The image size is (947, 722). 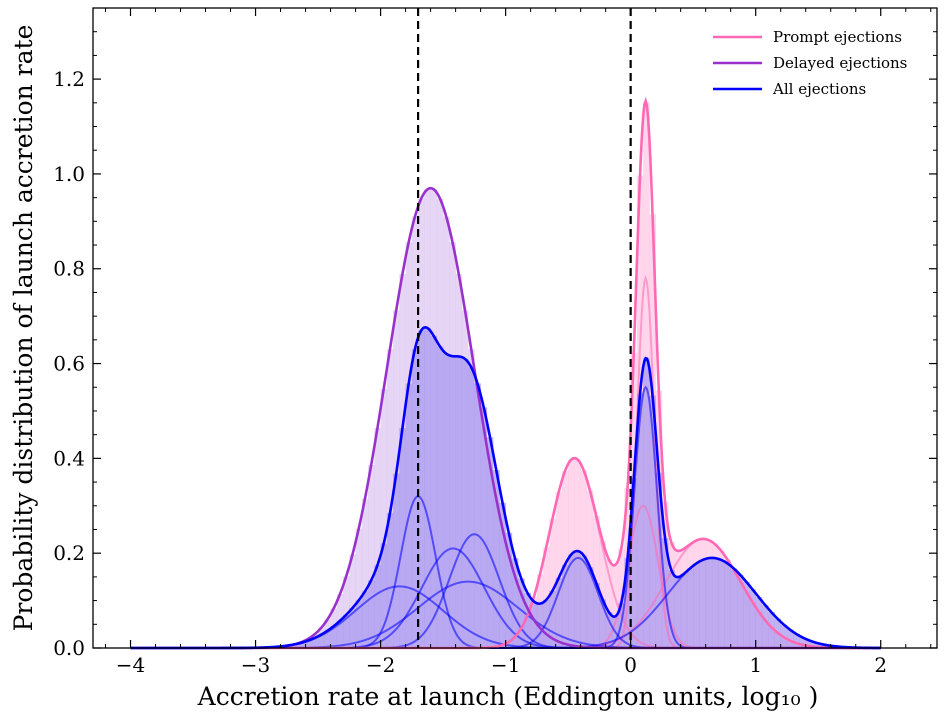 I want to click on legend-label: Prompt ejections, so click(x=837, y=37).